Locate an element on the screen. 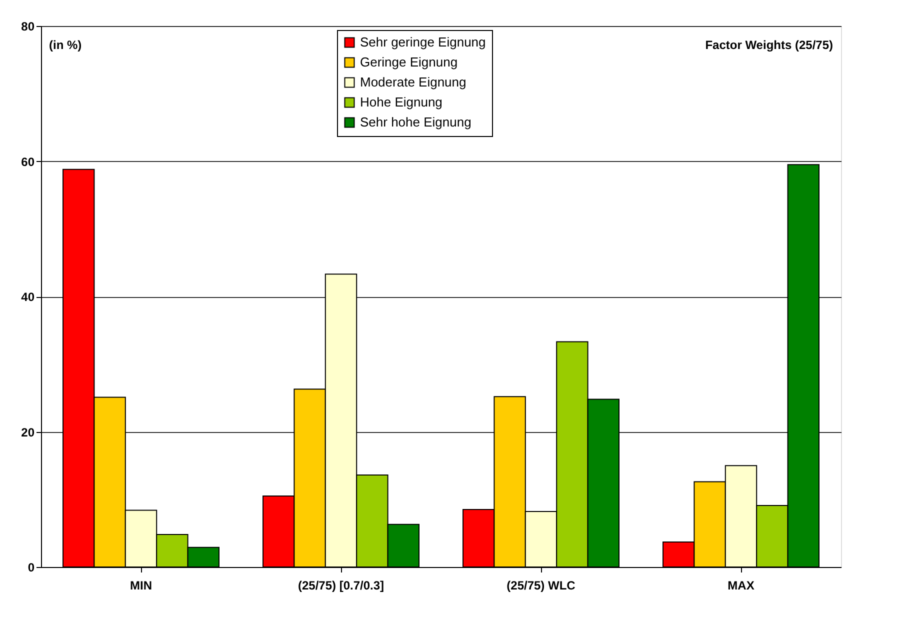 This screenshot has width=905, height=635. legend-label: Hohe Eignung is located at coordinates (401, 102).